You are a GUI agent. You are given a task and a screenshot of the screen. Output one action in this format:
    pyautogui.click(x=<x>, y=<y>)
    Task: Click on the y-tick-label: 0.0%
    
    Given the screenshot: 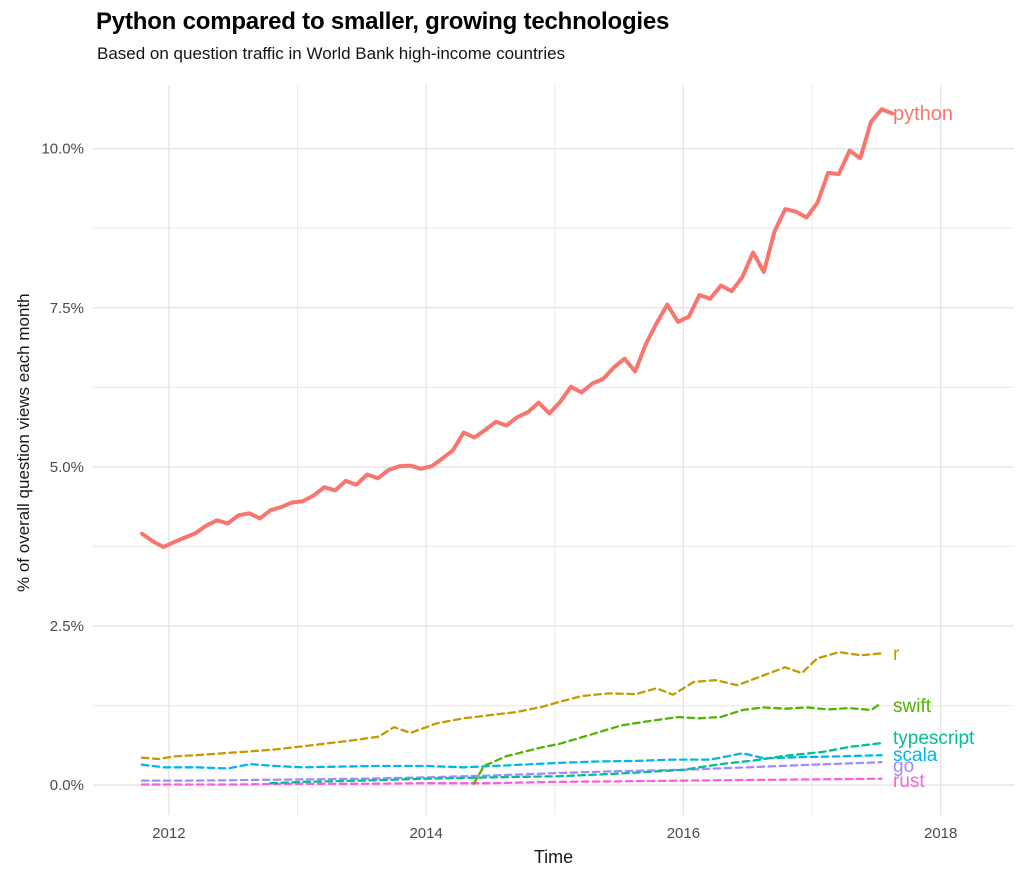 What is the action you would take?
    pyautogui.click(x=67, y=785)
    